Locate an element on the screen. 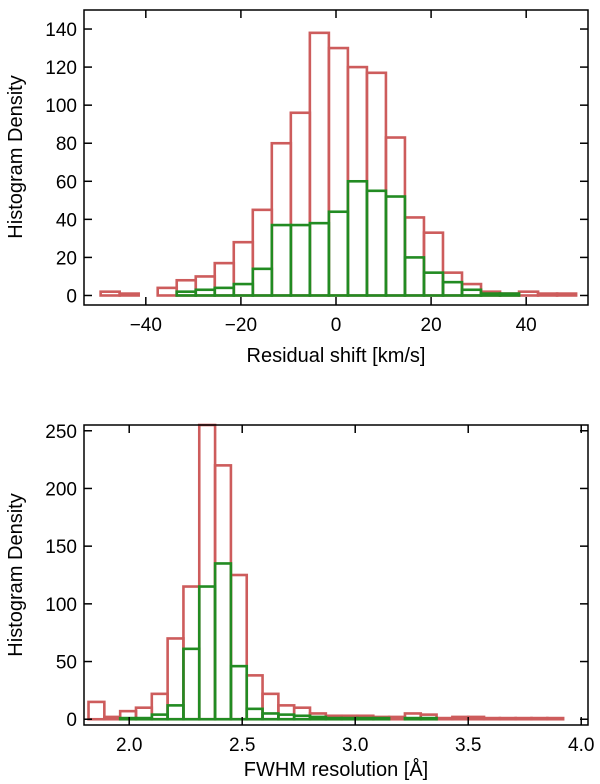  fwhm-resolution-x-axis-label: FWHM resolution [Å] is located at coordinates (336, 769).